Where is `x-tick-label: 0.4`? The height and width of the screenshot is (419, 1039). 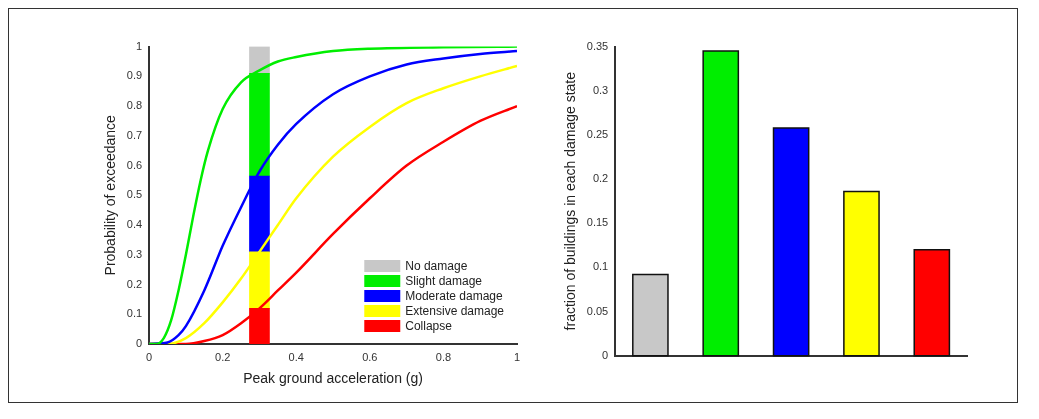
x-tick-label: 0.4 is located at coordinates (296, 356).